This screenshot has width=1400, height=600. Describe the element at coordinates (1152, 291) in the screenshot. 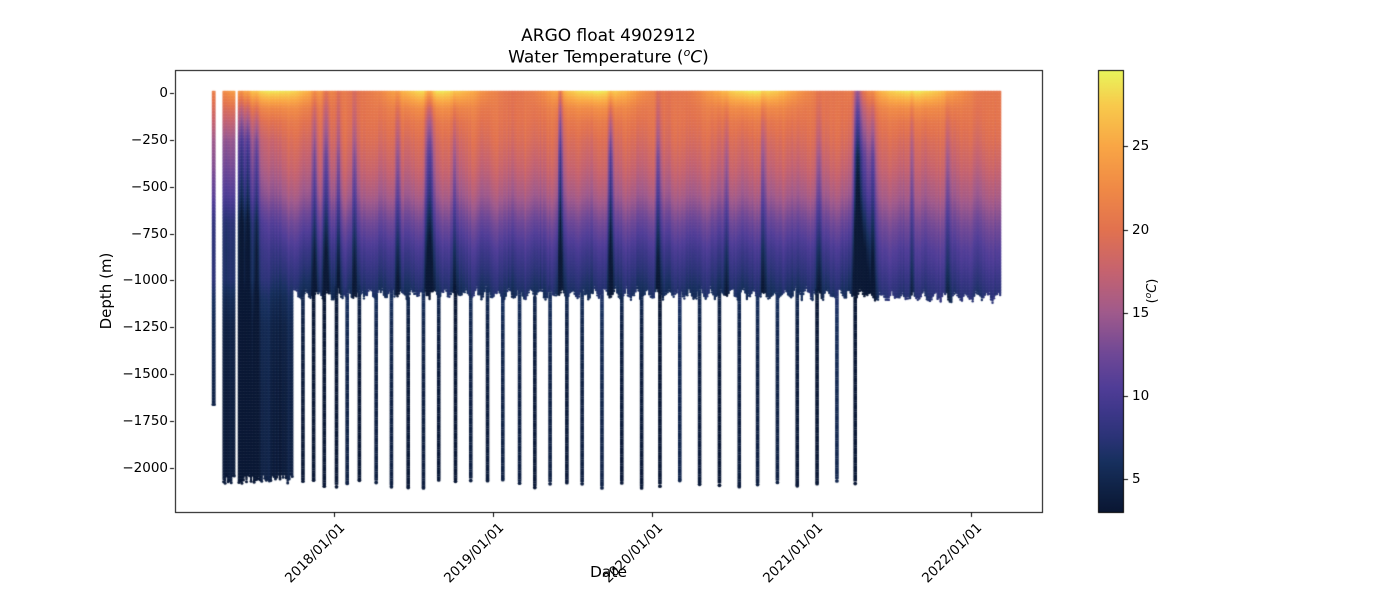

I see `colorbar-label: (oC)` at that location.